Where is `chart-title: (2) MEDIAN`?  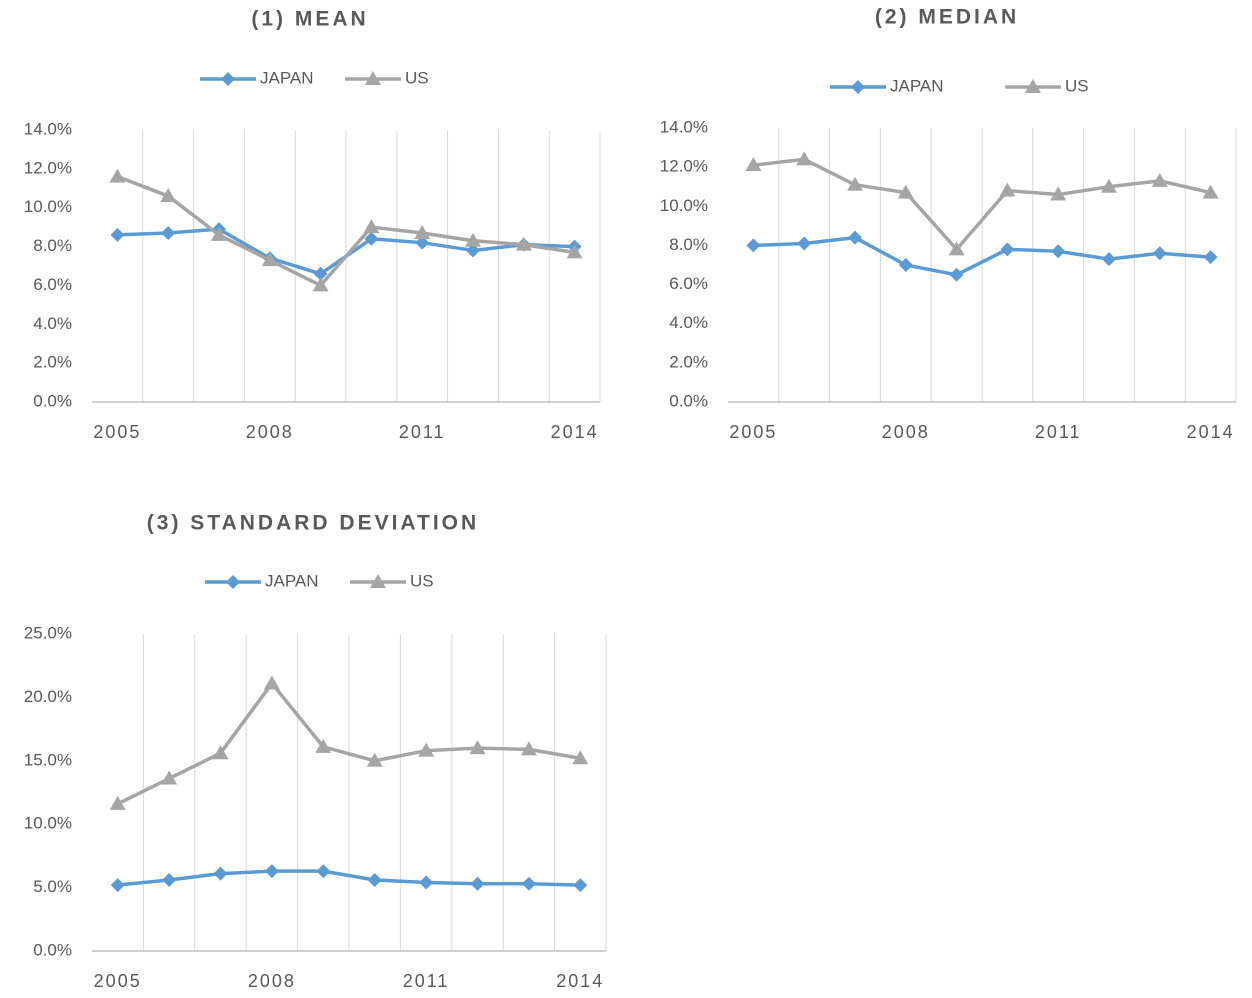
chart-title: (2) MEDIAN is located at coordinates (947, 17).